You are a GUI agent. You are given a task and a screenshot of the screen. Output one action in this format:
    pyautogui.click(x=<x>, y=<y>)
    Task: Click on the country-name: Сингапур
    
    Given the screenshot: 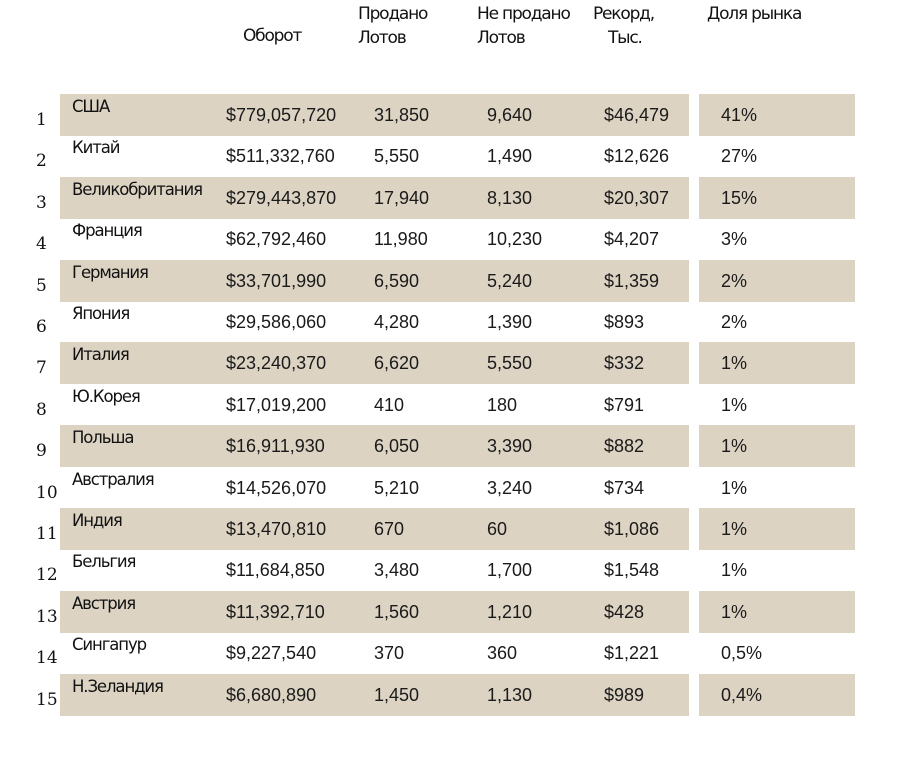 What is the action you would take?
    pyautogui.click(x=109, y=644)
    